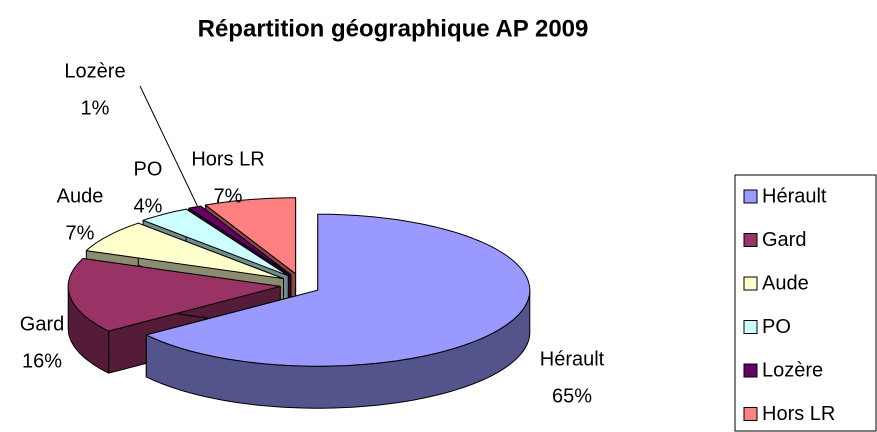 This screenshot has width=877, height=432. Describe the element at coordinates (798, 414) in the screenshot. I see `legend-label: Hors LR` at that location.